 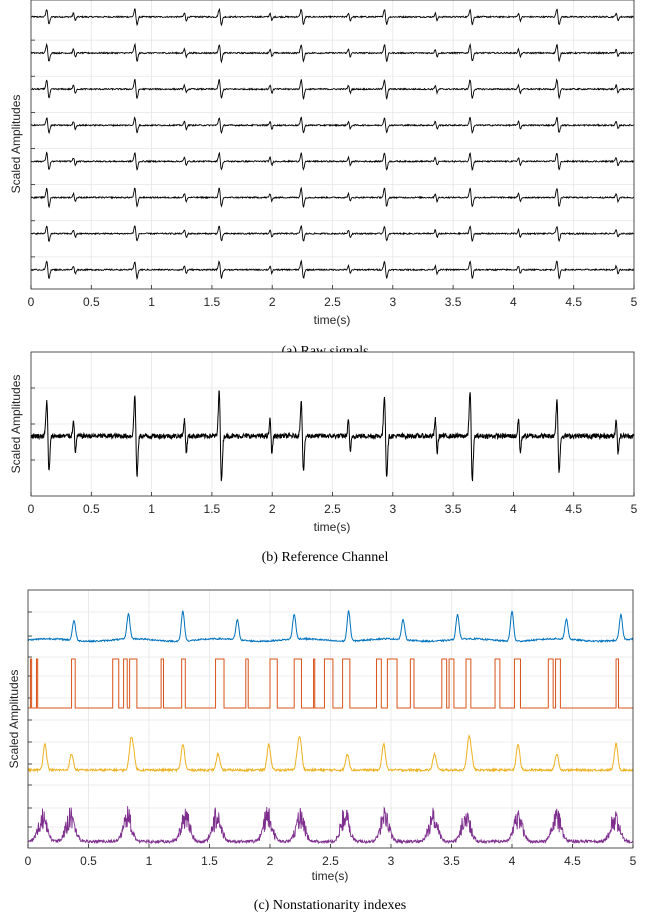 I want to click on panel-a-ylabel: Scaled Amplitudes, so click(x=16, y=144).